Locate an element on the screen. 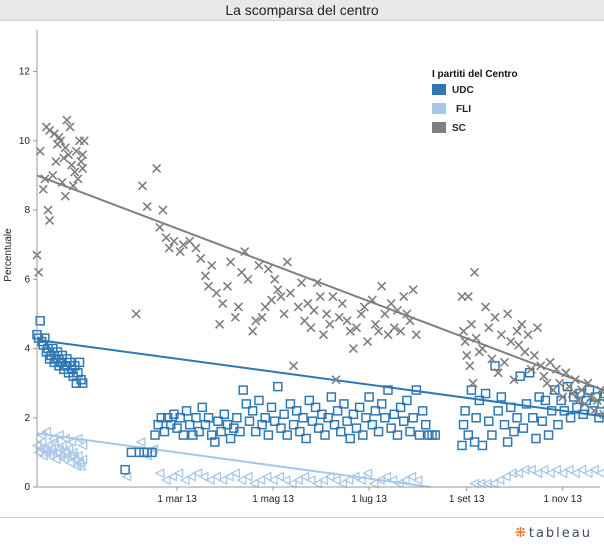 Image resolution: width=604 pixels, height=552 pixels. y-tick-label: 10 is located at coordinates (25, 141).